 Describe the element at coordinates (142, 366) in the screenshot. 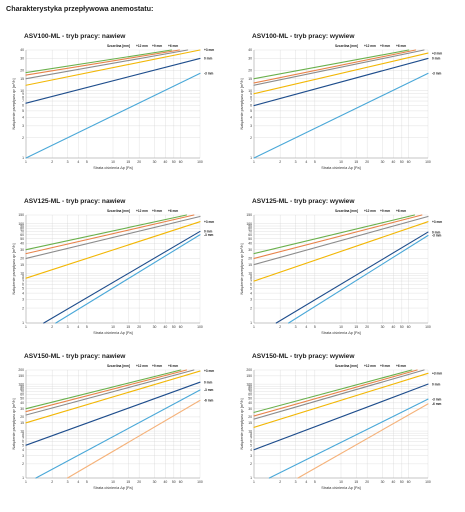

I see `legend-entry-12-mm: +12 mm` at that location.